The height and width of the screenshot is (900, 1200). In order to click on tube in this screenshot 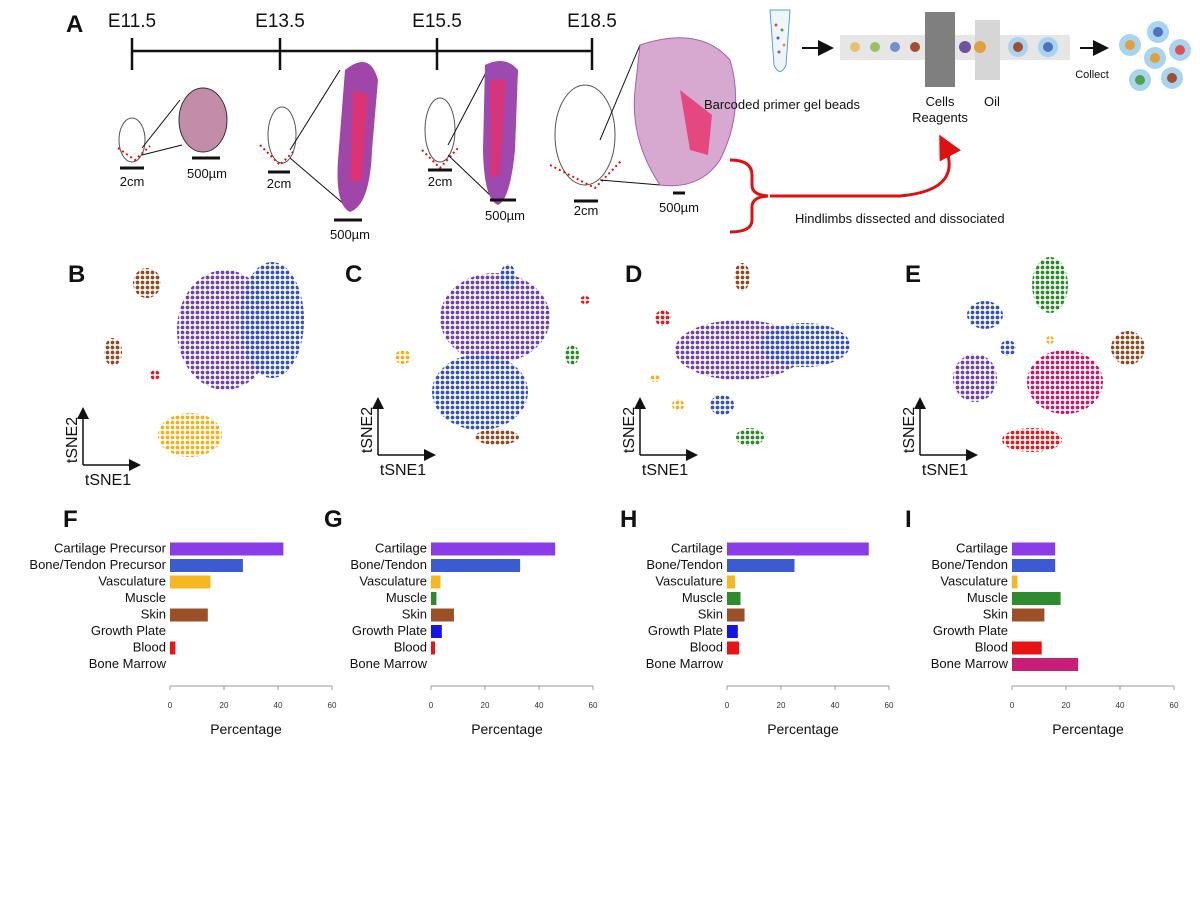, I will do `click(780, 40)`.